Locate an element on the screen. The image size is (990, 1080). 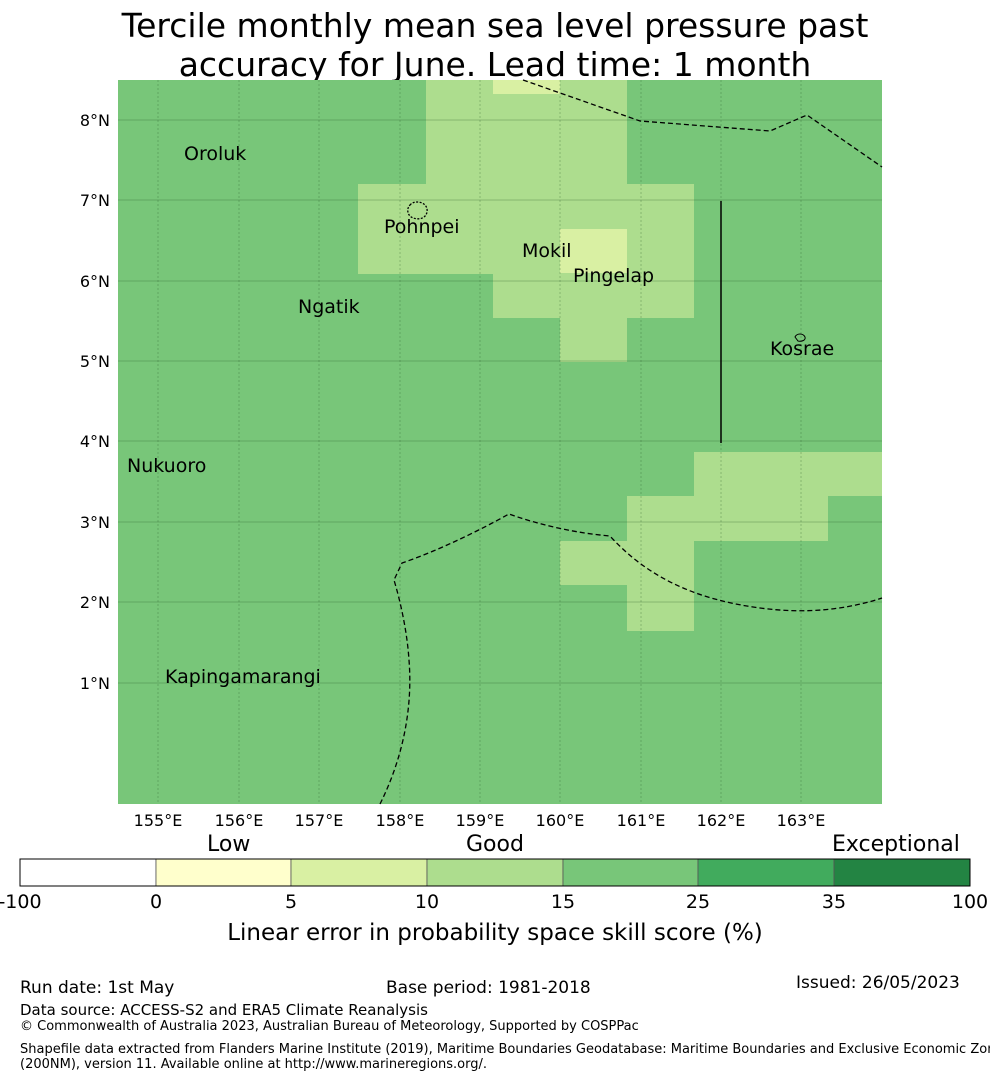
lat-label-4n: 4°N is located at coordinates (95, 441).